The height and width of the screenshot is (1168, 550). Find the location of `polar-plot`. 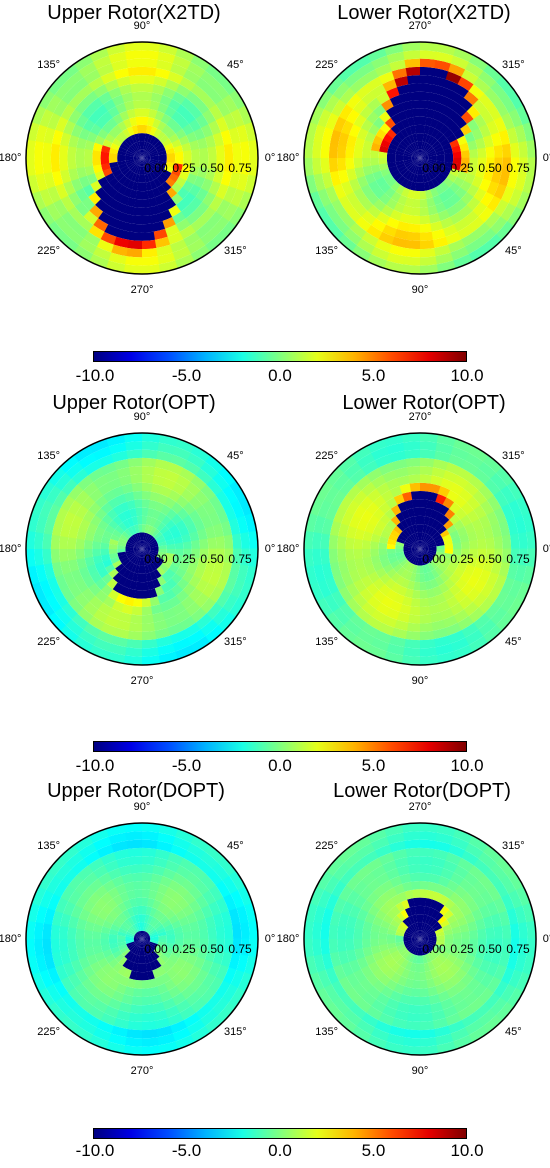

polar-plot is located at coordinates (142, 939).